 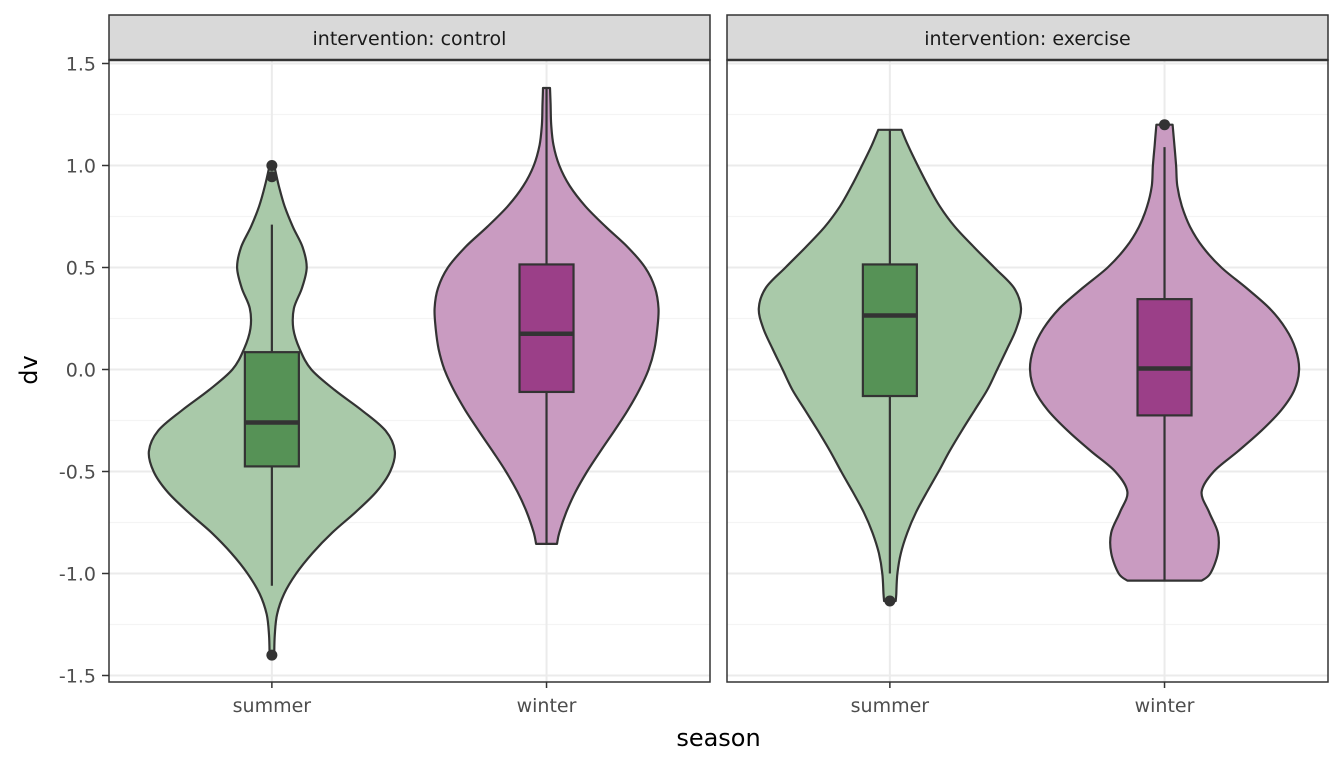 I want to click on y-axis: 1.5 1.0 0.5 0.0 -0.5 -1.0 -1.5, so click(x=84, y=371).